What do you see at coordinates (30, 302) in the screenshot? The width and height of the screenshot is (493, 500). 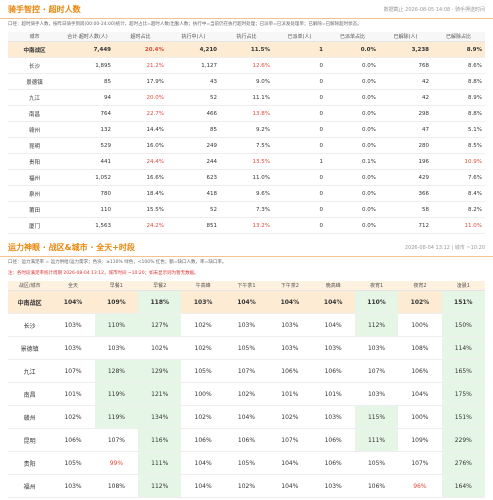 I see `city-cell: 中南战区` at bounding box center [30, 302].